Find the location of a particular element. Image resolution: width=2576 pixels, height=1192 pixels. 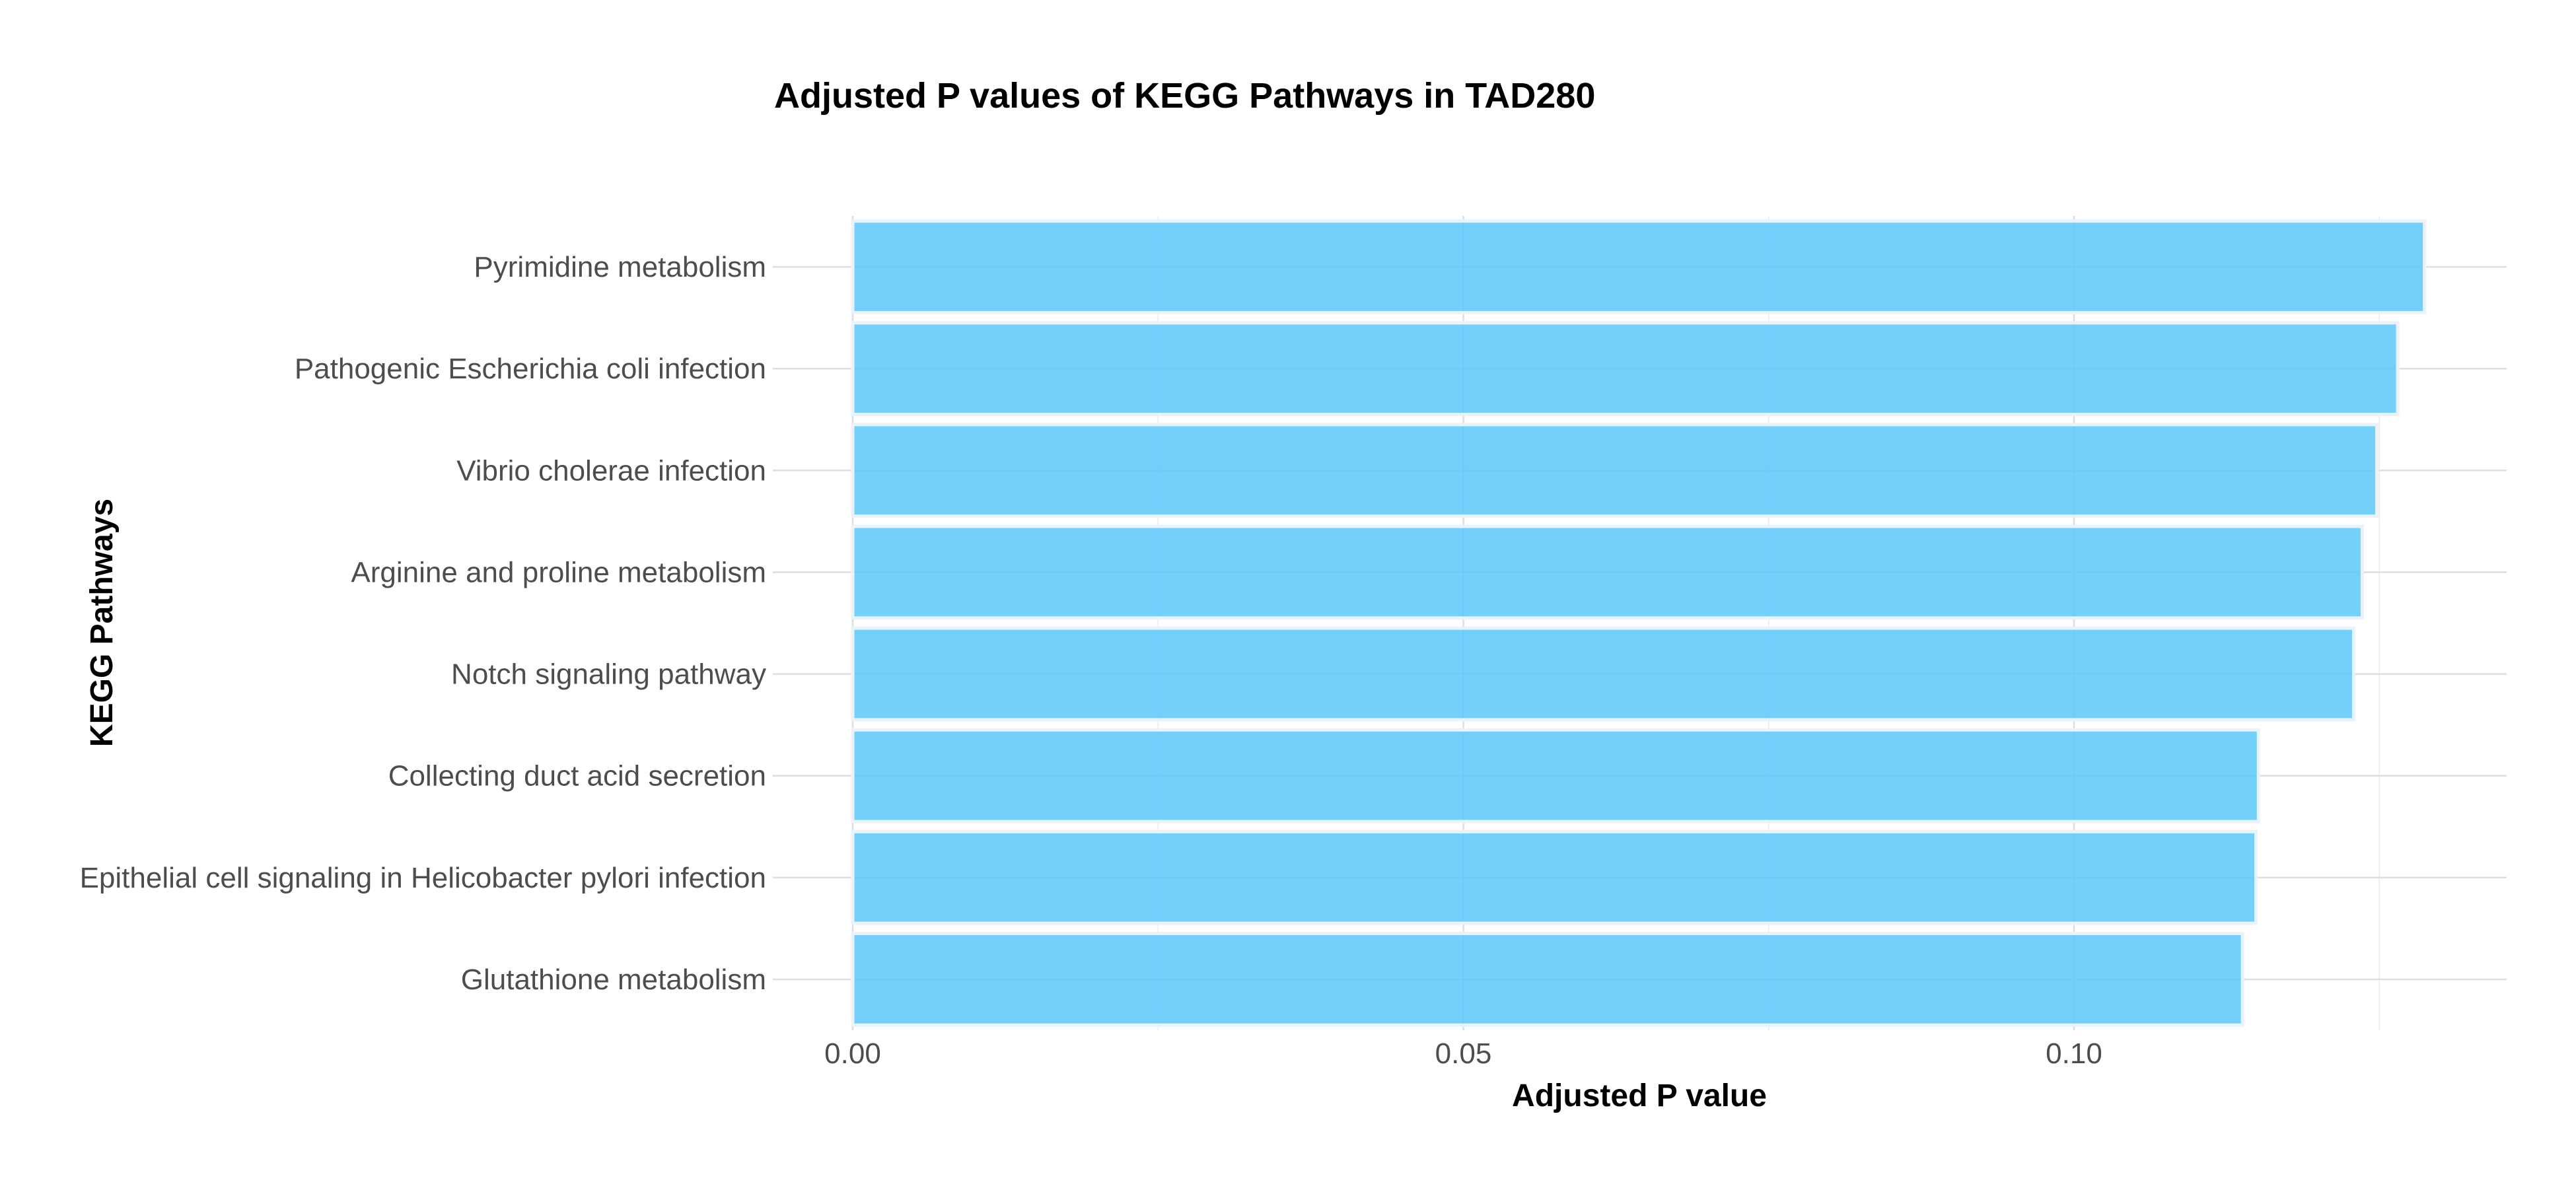

y-tick-label-0: Pyrimidine metabolism is located at coordinates (620, 267).